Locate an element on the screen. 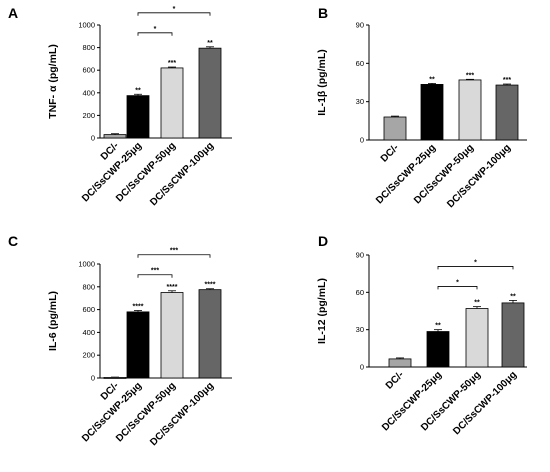 This screenshot has height=472, width=550. y-axis-label: IL-6 (pg/mL) is located at coordinates (53, 321).